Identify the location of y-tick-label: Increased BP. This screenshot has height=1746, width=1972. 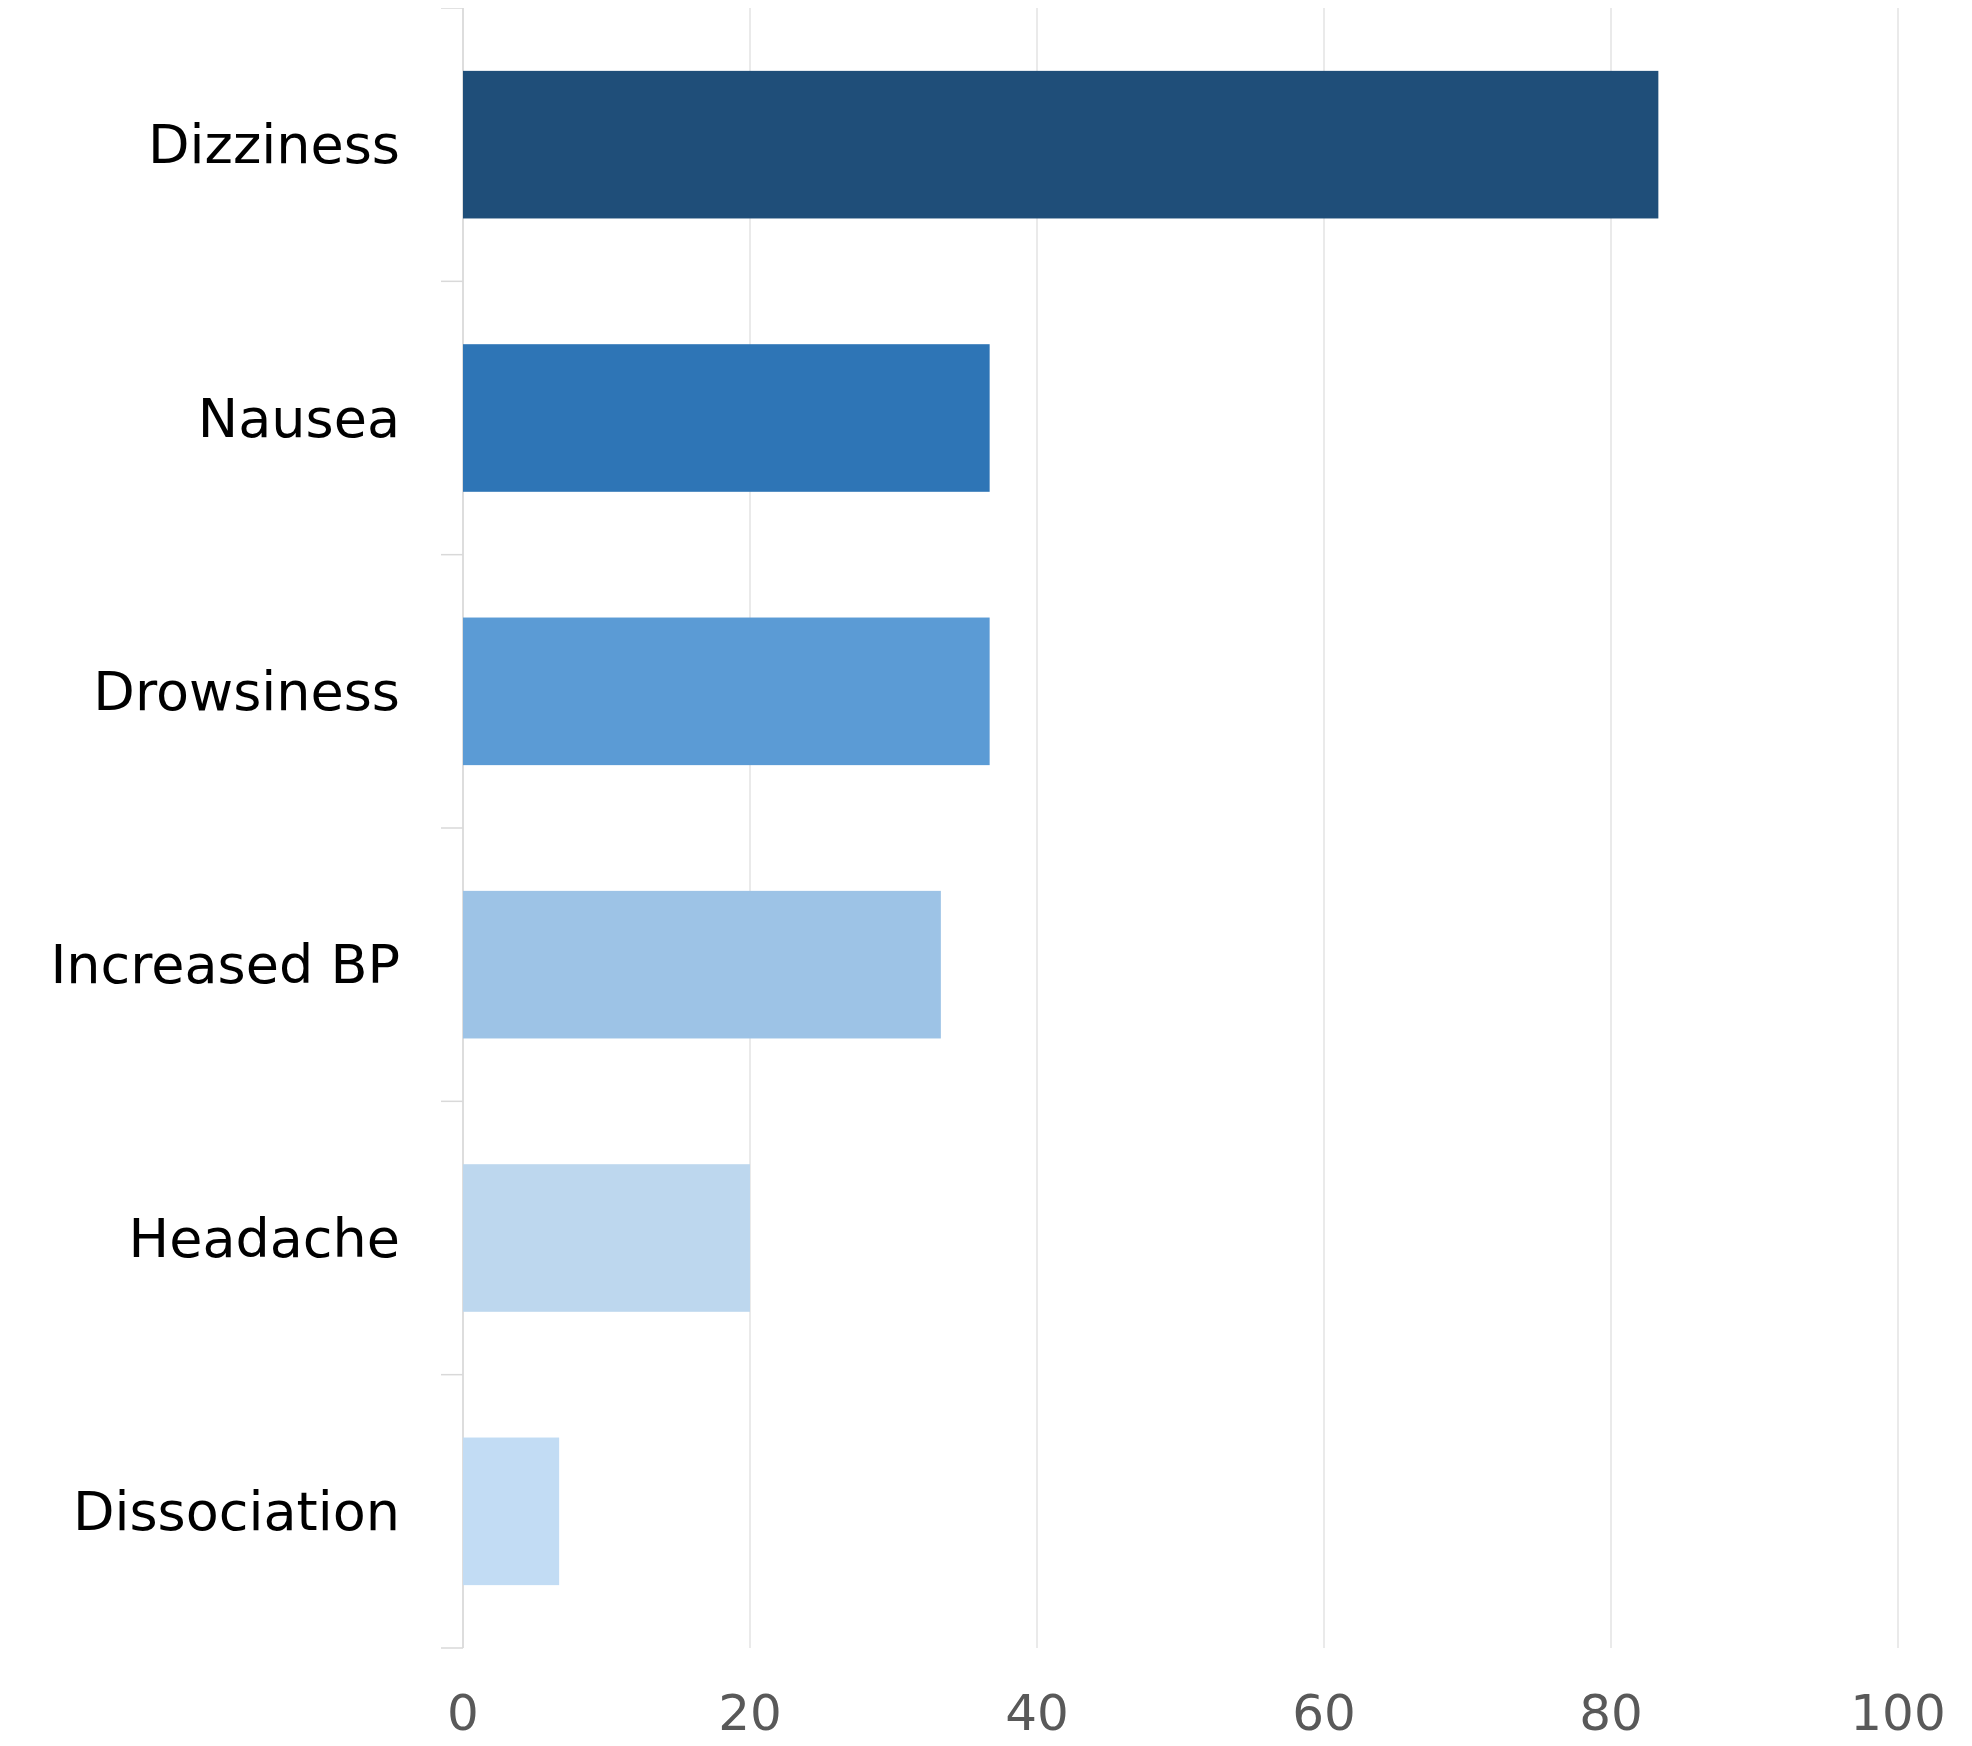
(225, 965).